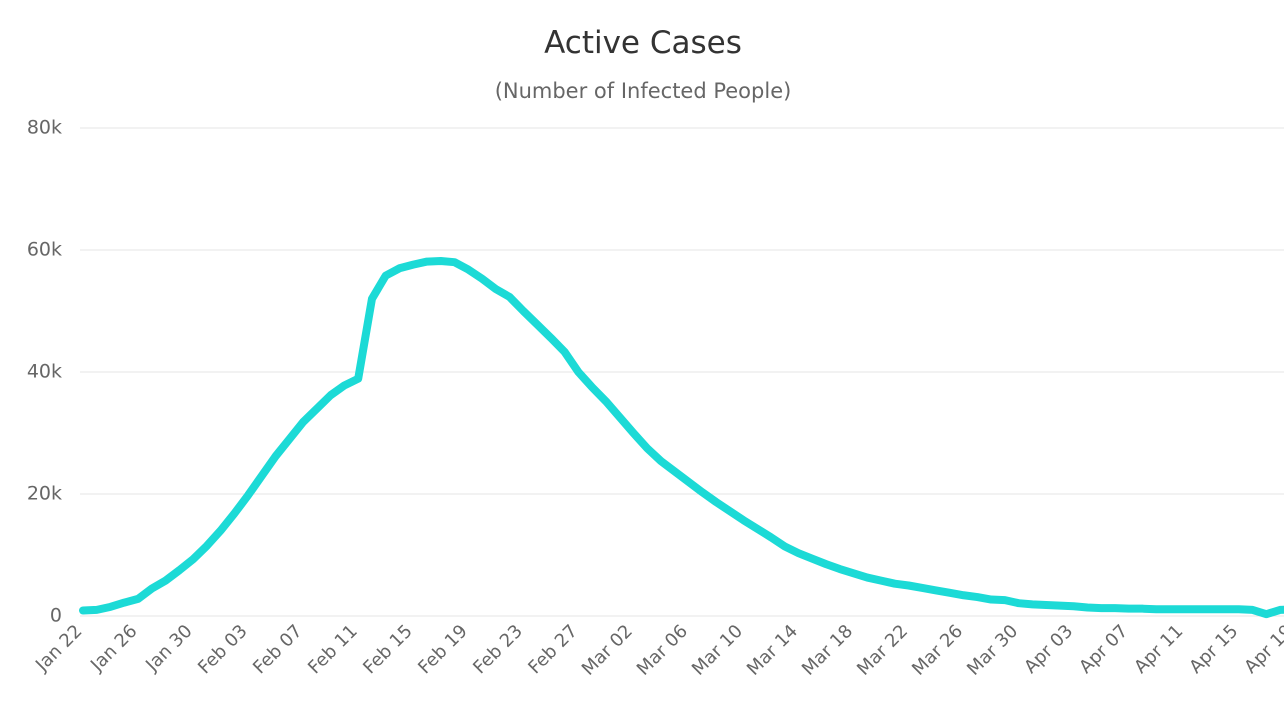  Describe the element at coordinates (44, 372) in the screenshot. I see `y-tick-label: 40k` at that location.